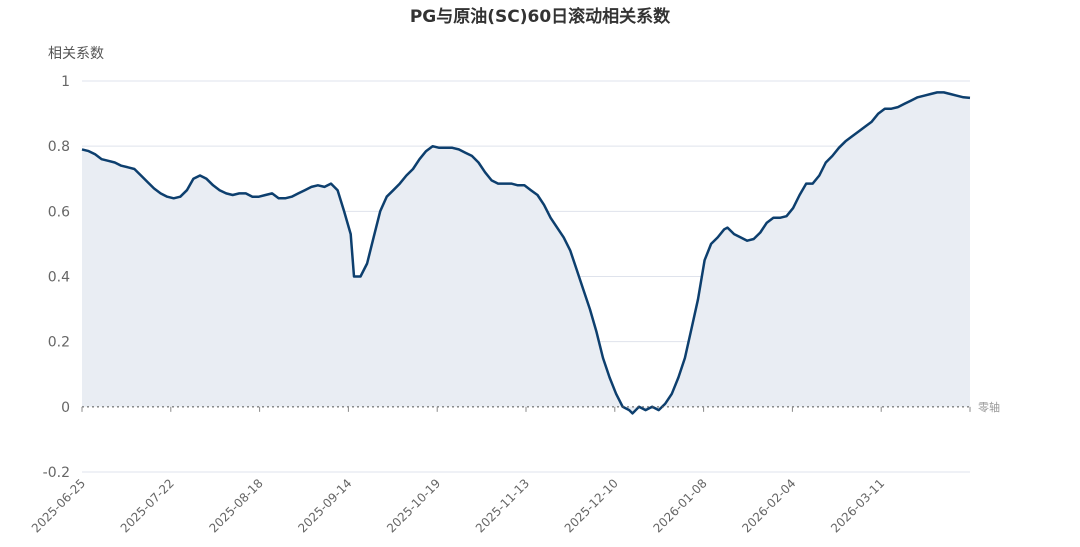 Image resolution: width=1080 pixels, height=547 pixels. What do you see at coordinates (59, 343) in the screenshot?
I see `y-tick-label: 0.2` at bounding box center [59, 343].